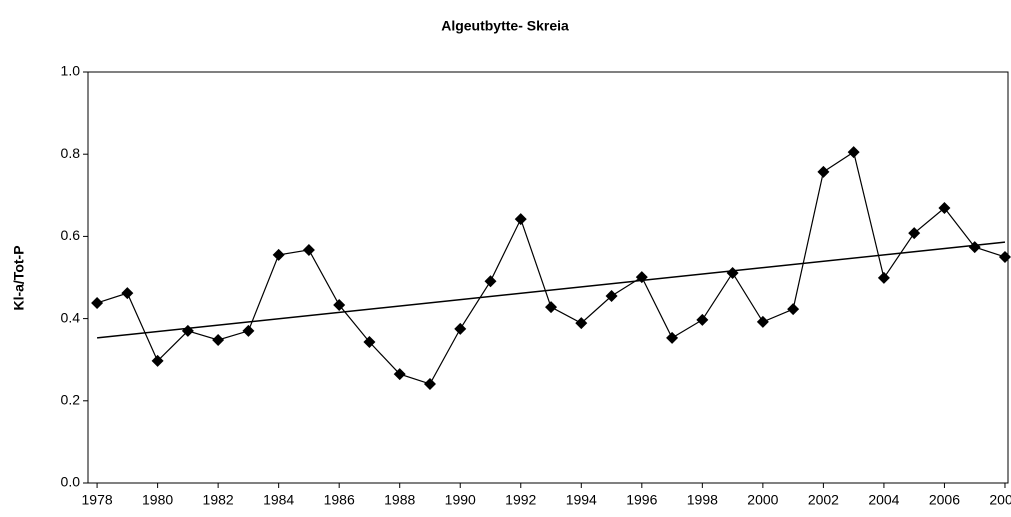 Image resolution: width=1011 pixels, height=517 pixels. What do you see at coordinates (71, 400) in the screenshot?
I see `y-tick-label: 0.2` at bounding box center [71, 400].